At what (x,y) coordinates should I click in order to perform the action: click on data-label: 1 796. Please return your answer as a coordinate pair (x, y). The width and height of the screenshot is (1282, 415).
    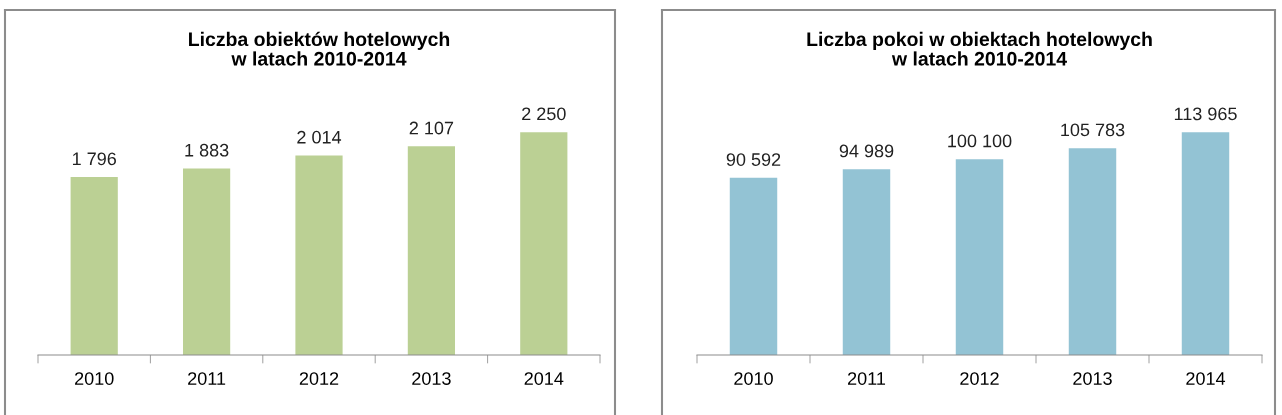
    Looking at the image, I should click on (94, 159).